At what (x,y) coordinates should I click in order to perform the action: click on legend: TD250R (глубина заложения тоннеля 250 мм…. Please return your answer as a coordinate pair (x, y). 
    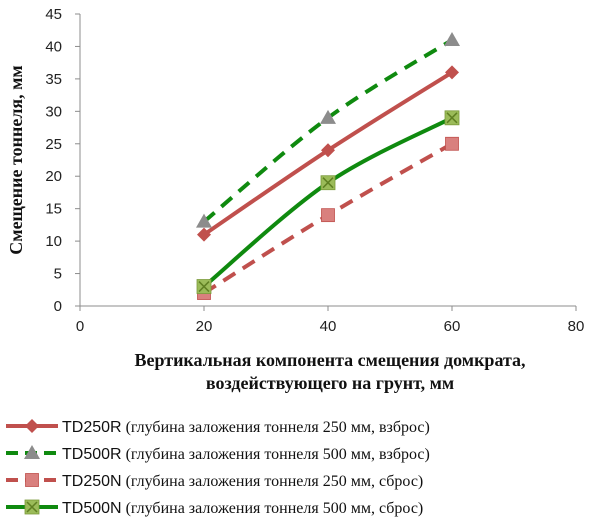
    Looking at the image, I should click on (218, 468).